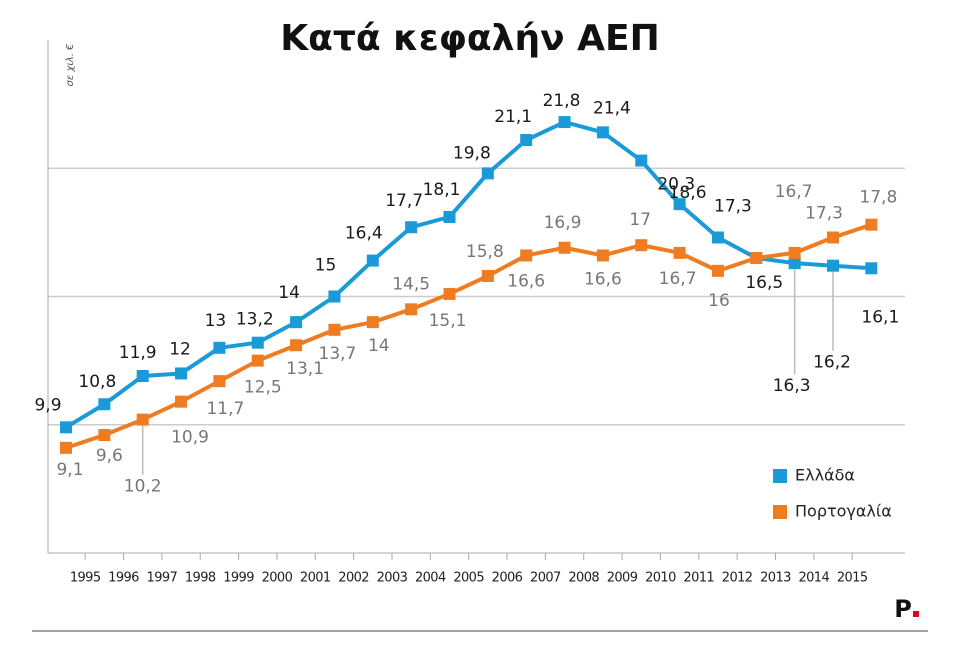 The width and height of the screenshot is (960, 645). I want to click on x-tick-label: 2014, so click(813, 578).